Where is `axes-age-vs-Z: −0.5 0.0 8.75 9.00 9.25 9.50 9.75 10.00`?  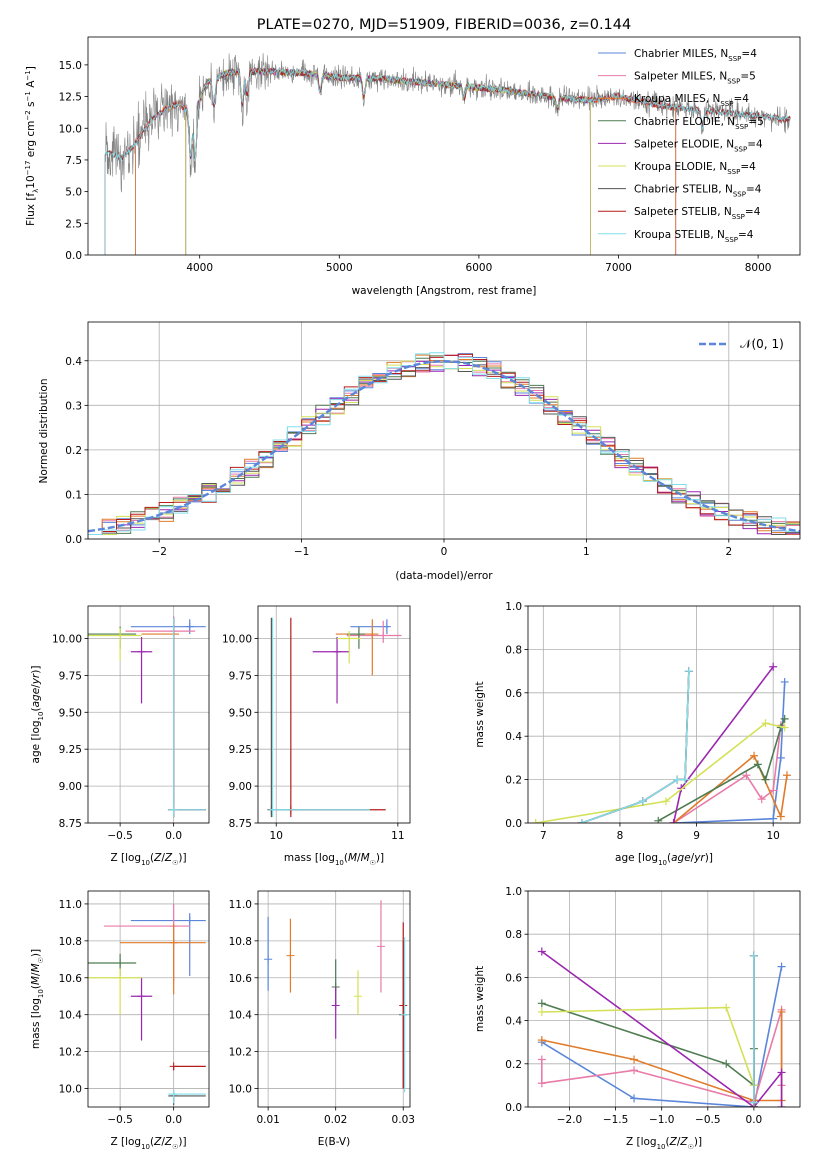 axes-age-vs-Z: −0.5 0.0 8.75 9.00 9.25 9.50 9.75 10.00 is located at coordinates (131, 723).